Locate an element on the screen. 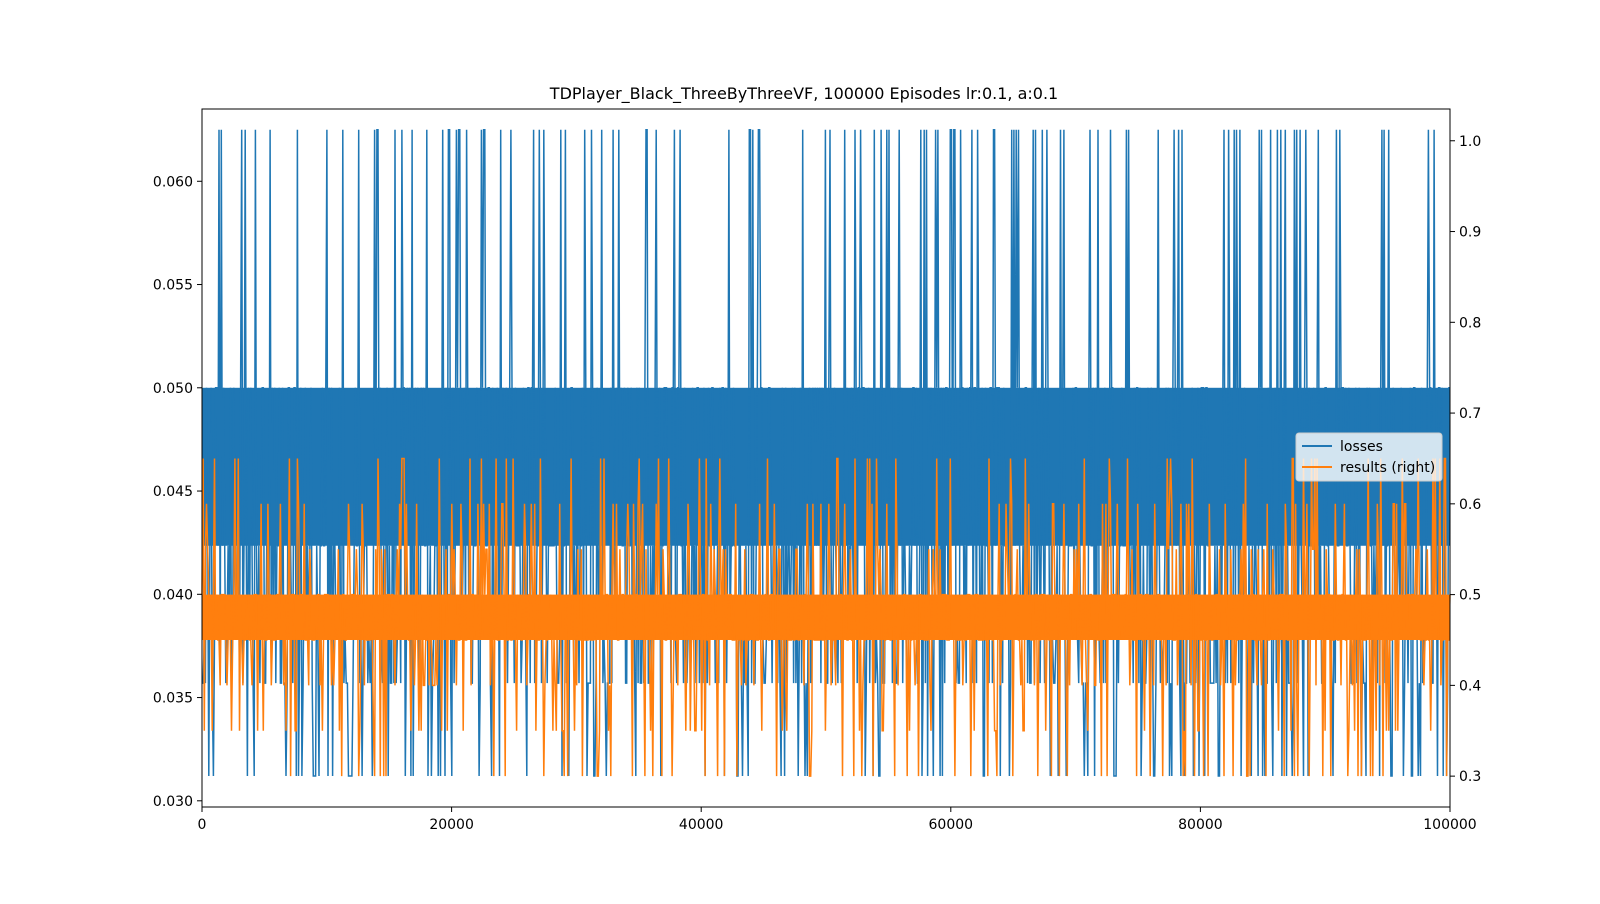 The height and width of the screenshot is (904, 1600). y-tick-label: 0.040 is located at coordinates (173, 595).